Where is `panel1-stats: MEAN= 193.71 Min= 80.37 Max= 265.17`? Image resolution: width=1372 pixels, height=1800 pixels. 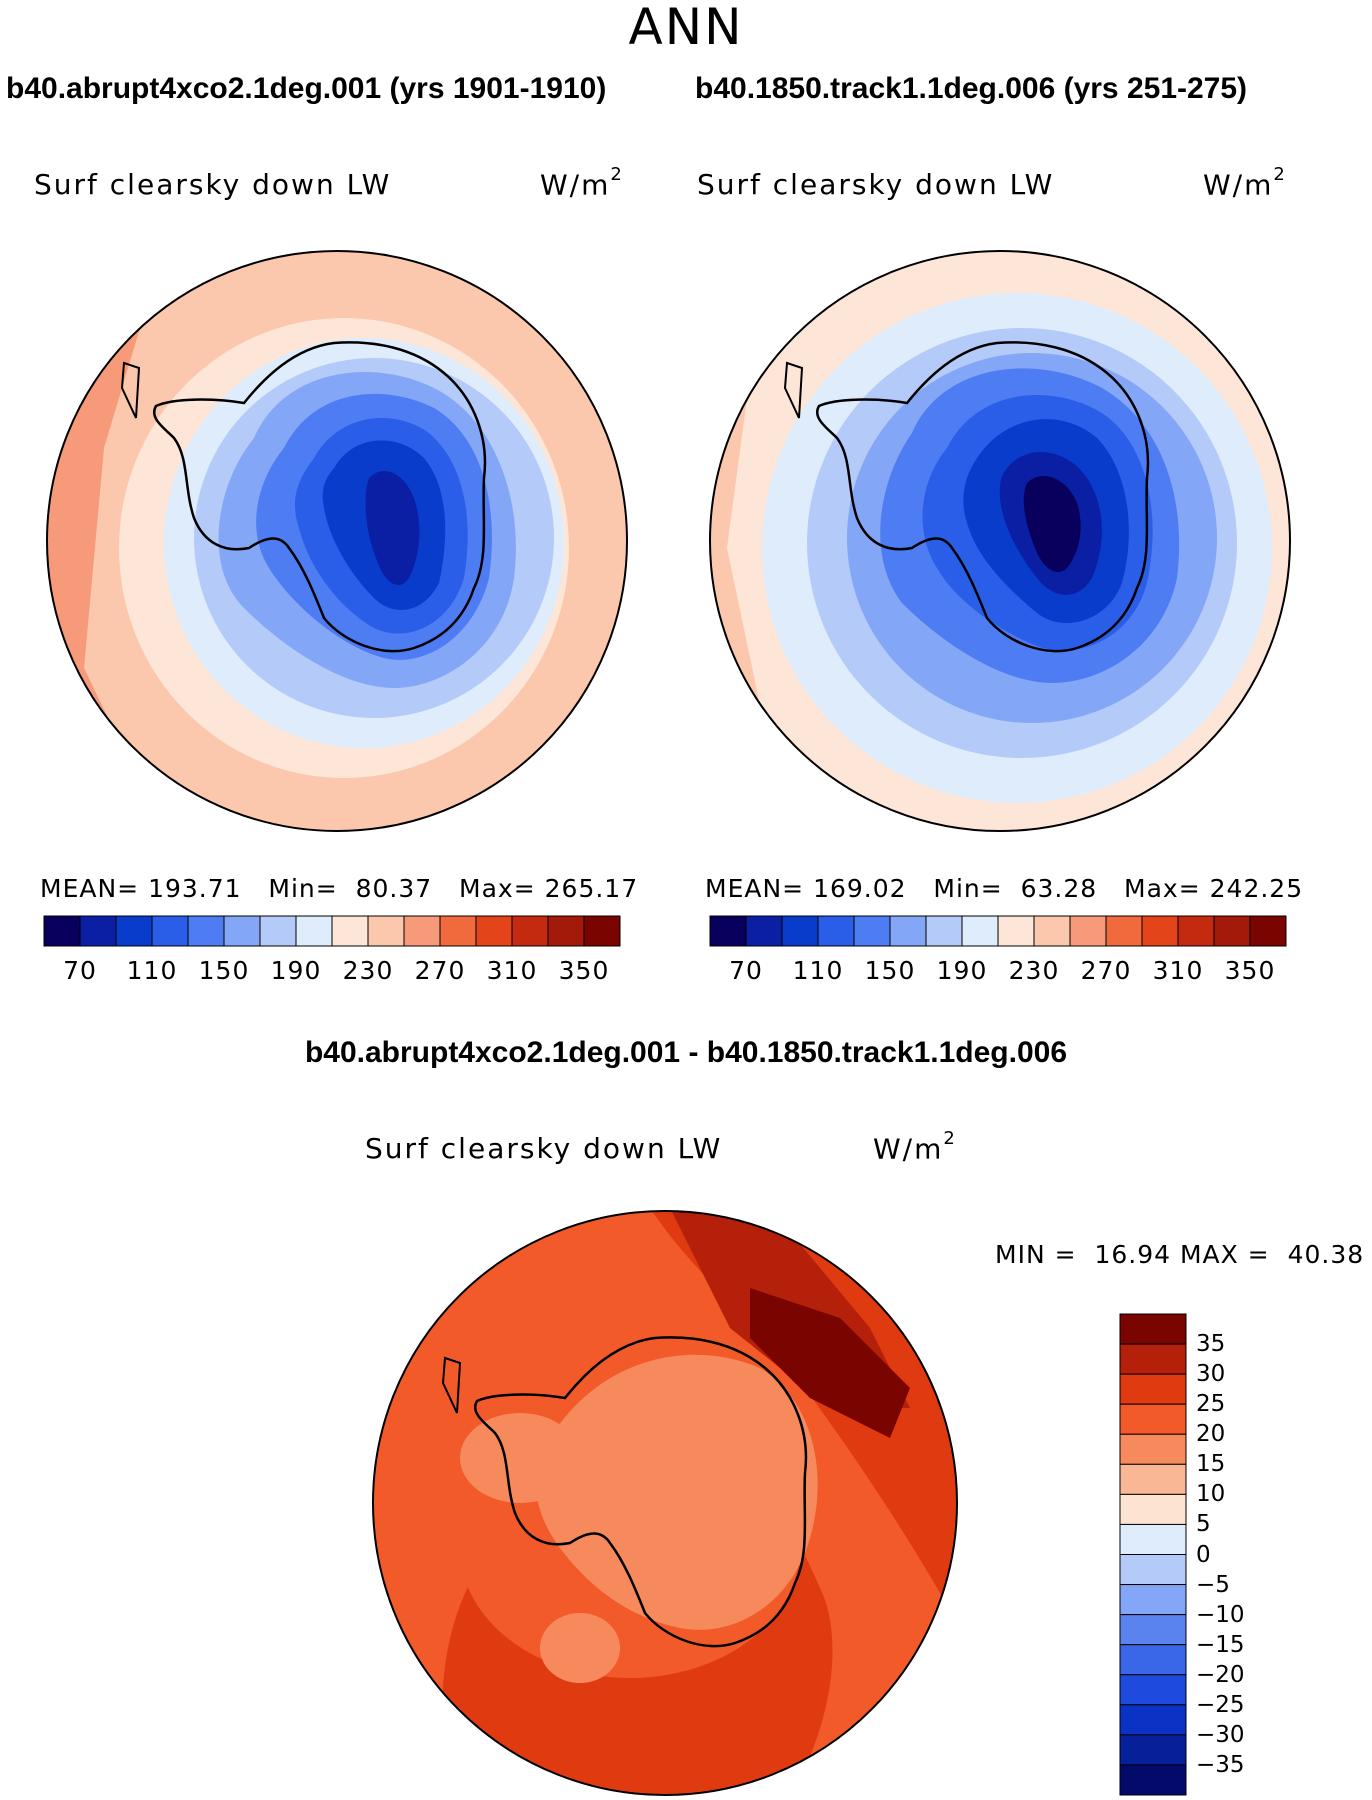
panel1-stats: MEAN= 193.71 Min= 80.37 Max= 265.17 is located at coordinates (339, 888).